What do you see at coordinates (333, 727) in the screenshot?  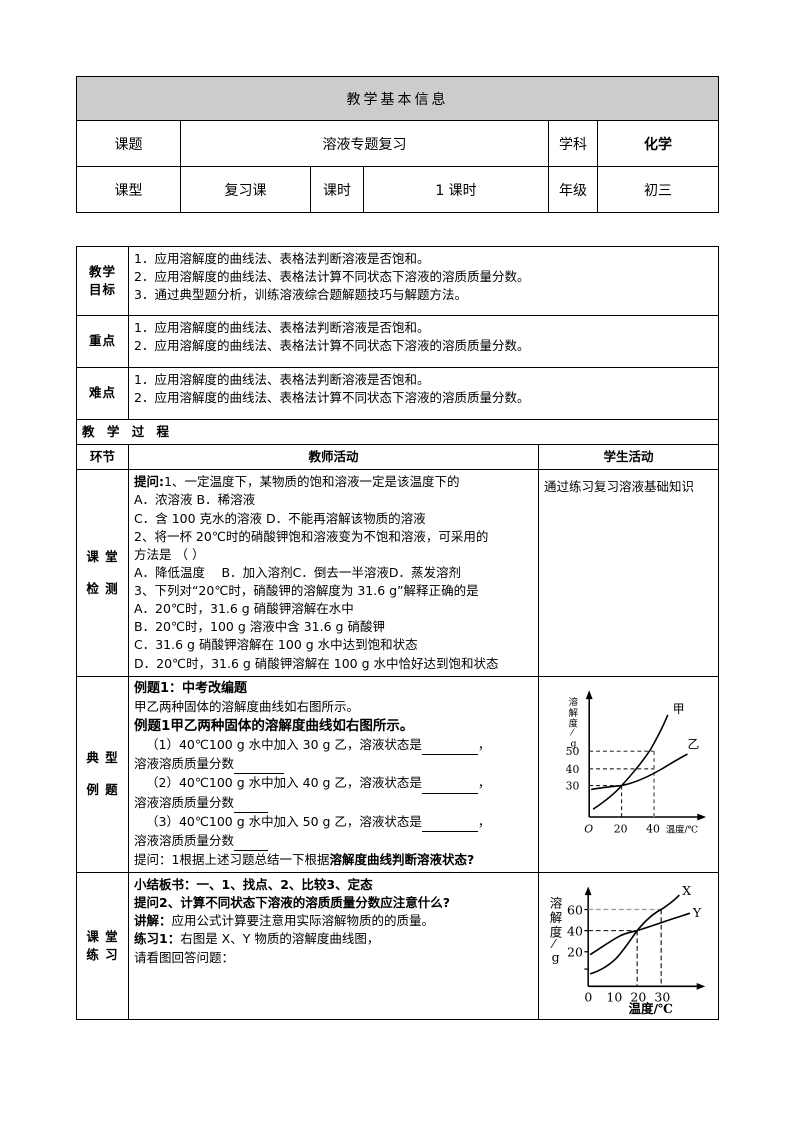 I see `example-prompt: 例题1甲乙两种固体的溶解度曲线如右图所示。` at bounding box center [333, 727].